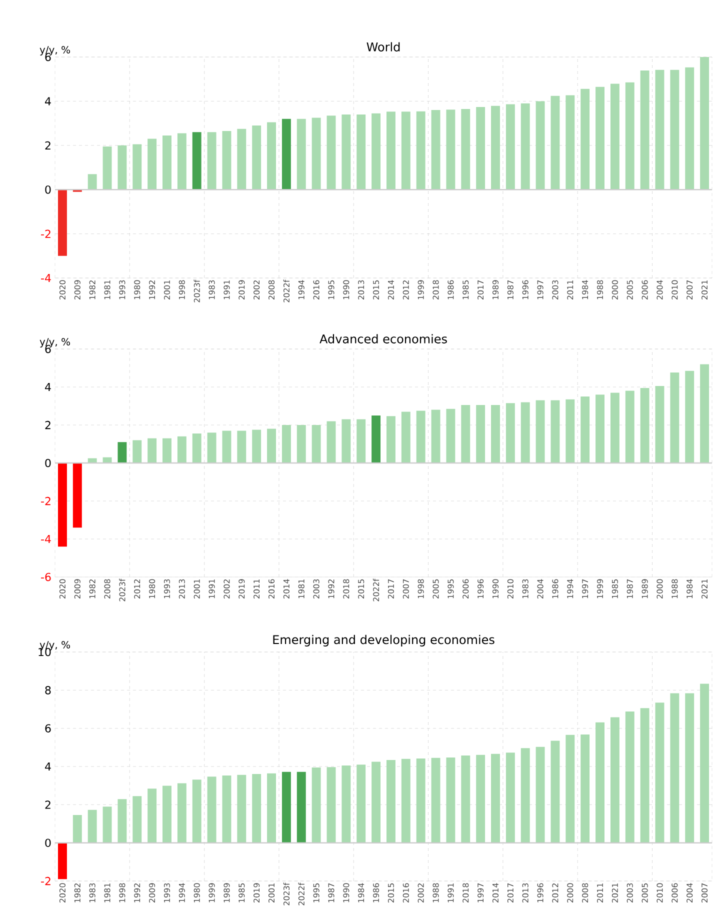  Describe the element at coordinates (227, 892) in the screenshot. I see `x-tick-label: 1989` at that location.